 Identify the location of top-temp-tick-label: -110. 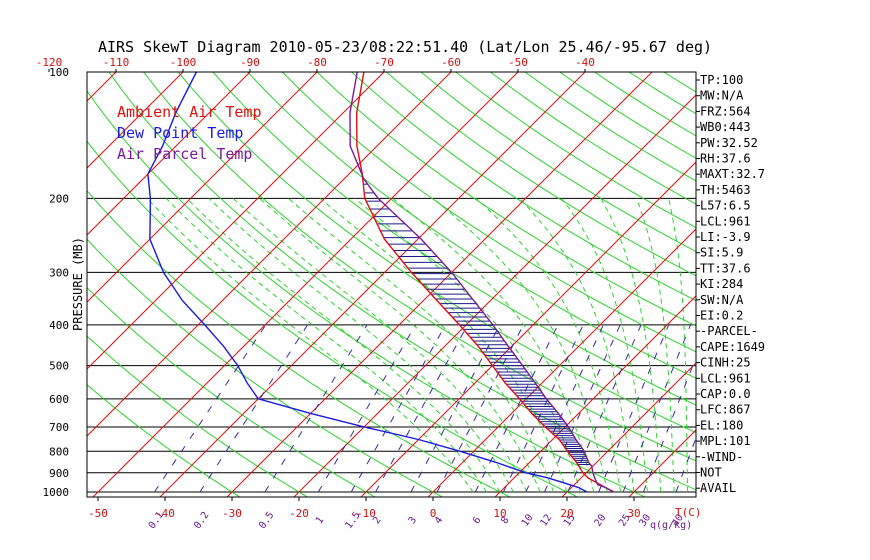
(116, 62).